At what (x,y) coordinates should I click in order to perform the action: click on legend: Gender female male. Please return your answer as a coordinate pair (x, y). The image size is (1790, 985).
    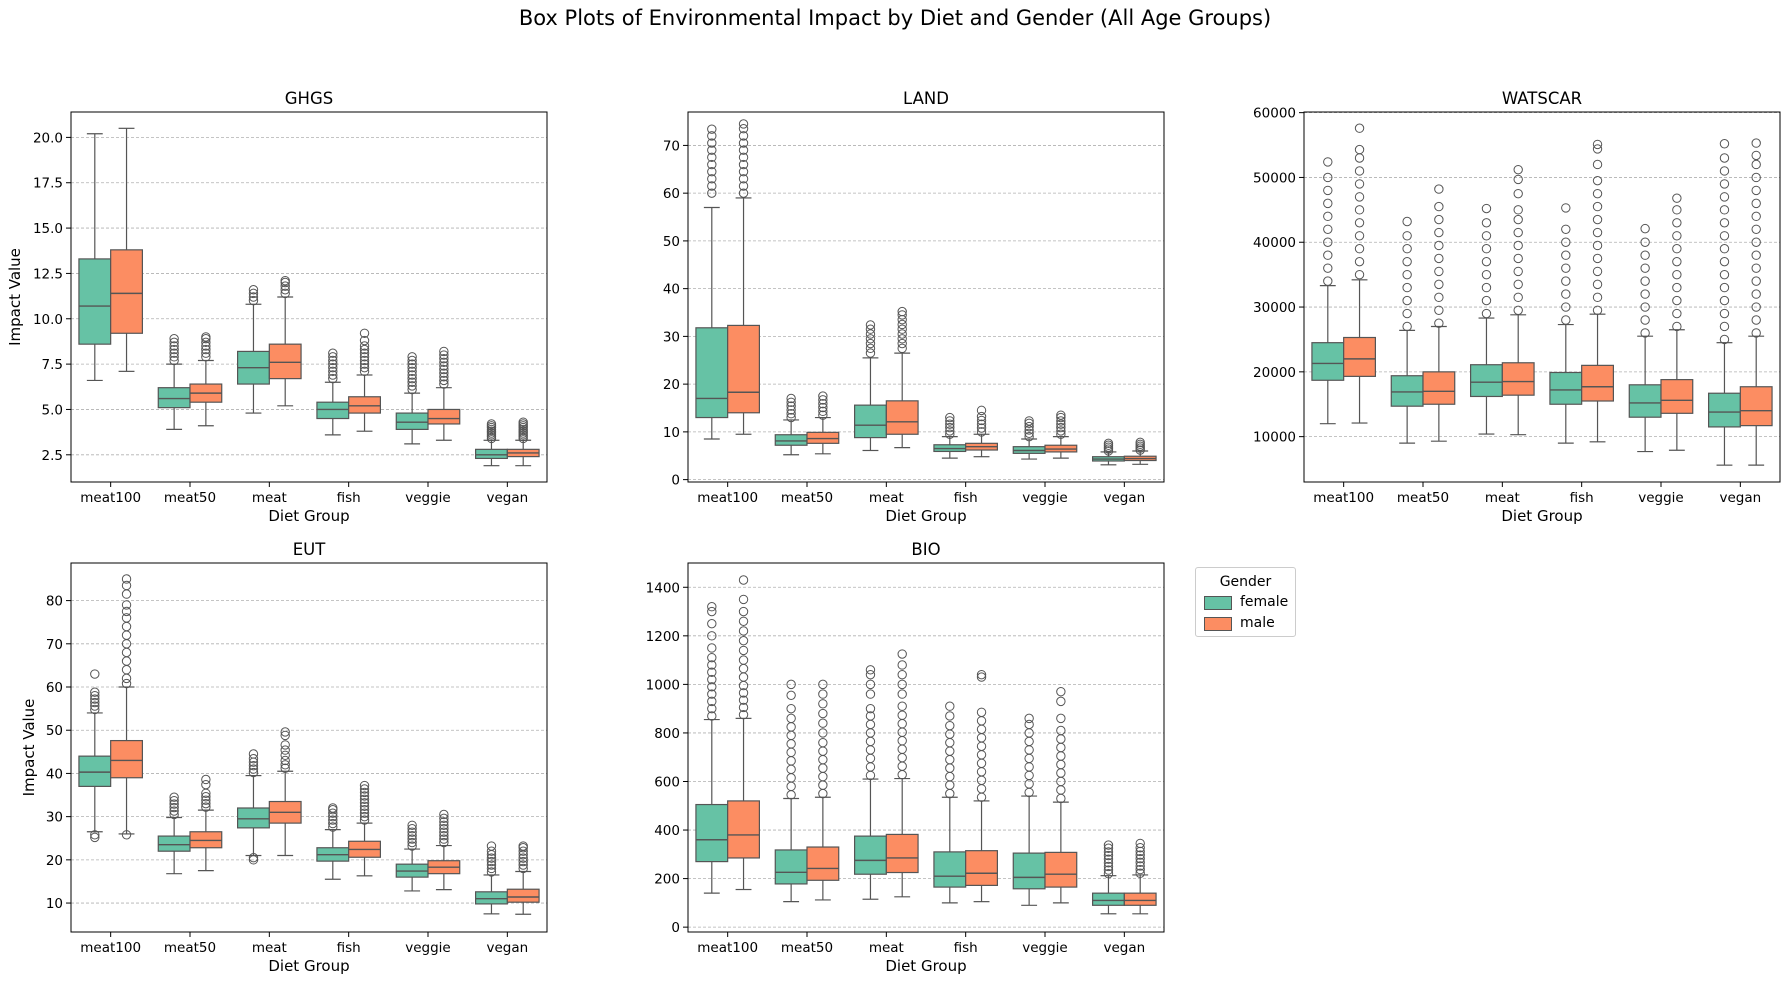
    Looking at the image, I should click on (1245, 602).